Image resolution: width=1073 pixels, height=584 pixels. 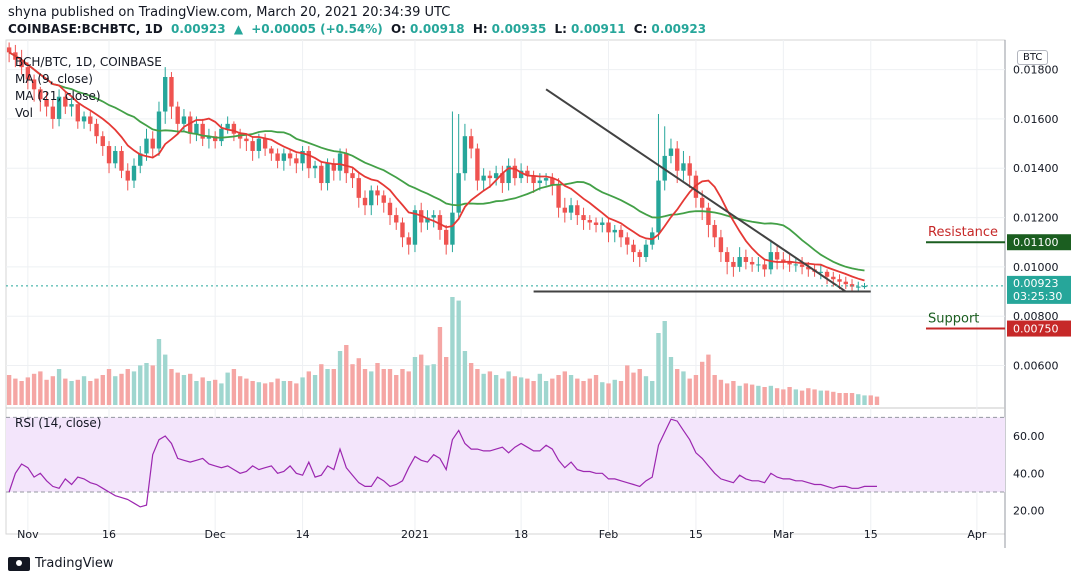 I want to click on price-change: +0.00005 (+0.54%), so click(x=317, y=29).